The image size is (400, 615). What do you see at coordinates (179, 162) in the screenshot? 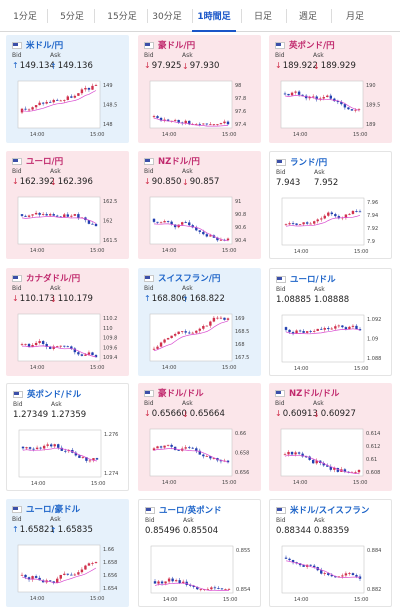
I see `pair-name: NZドル/円` at bounding box center [179, 162].